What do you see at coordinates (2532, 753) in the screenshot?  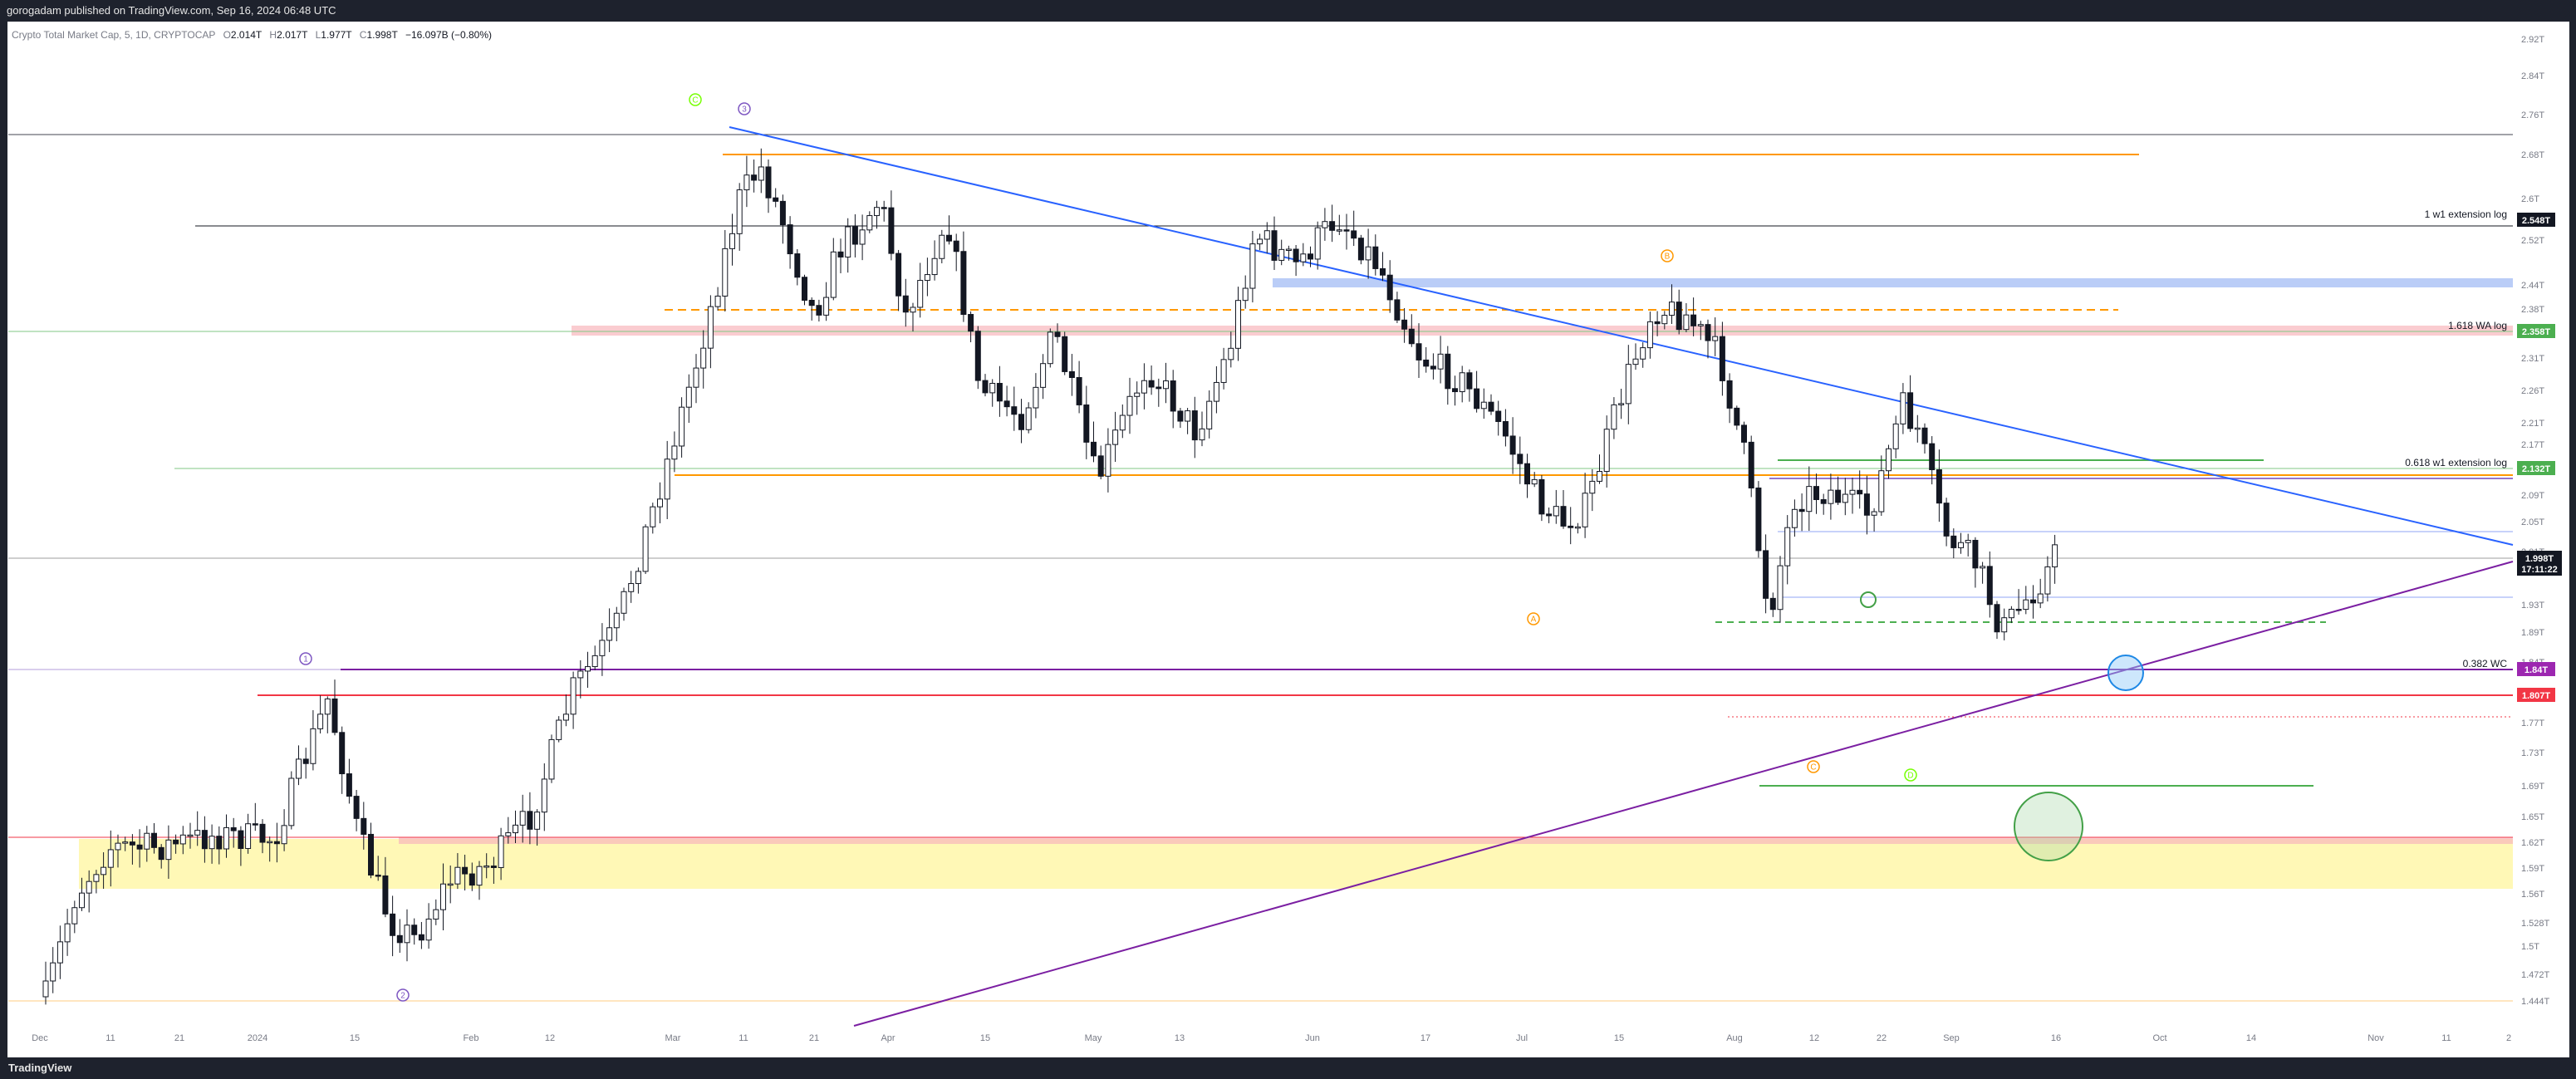 I see `price-tick: 1.73T` at bounding box center [2532, 753].